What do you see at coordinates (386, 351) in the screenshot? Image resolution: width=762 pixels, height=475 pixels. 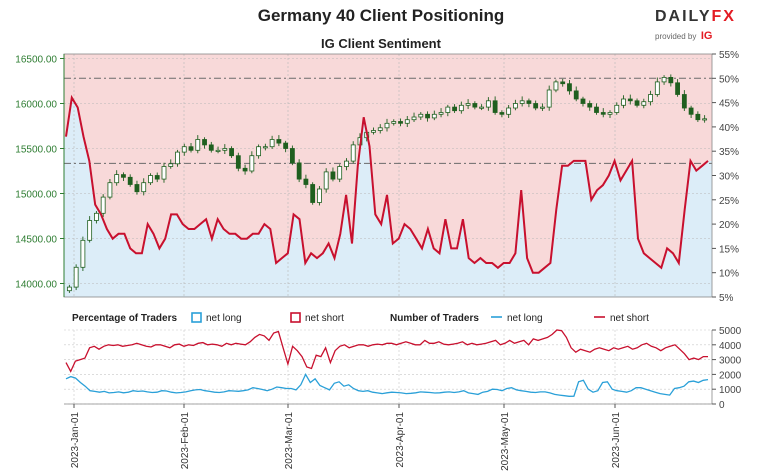 I see `net-short-count-line` at bounding box center [386, 351].